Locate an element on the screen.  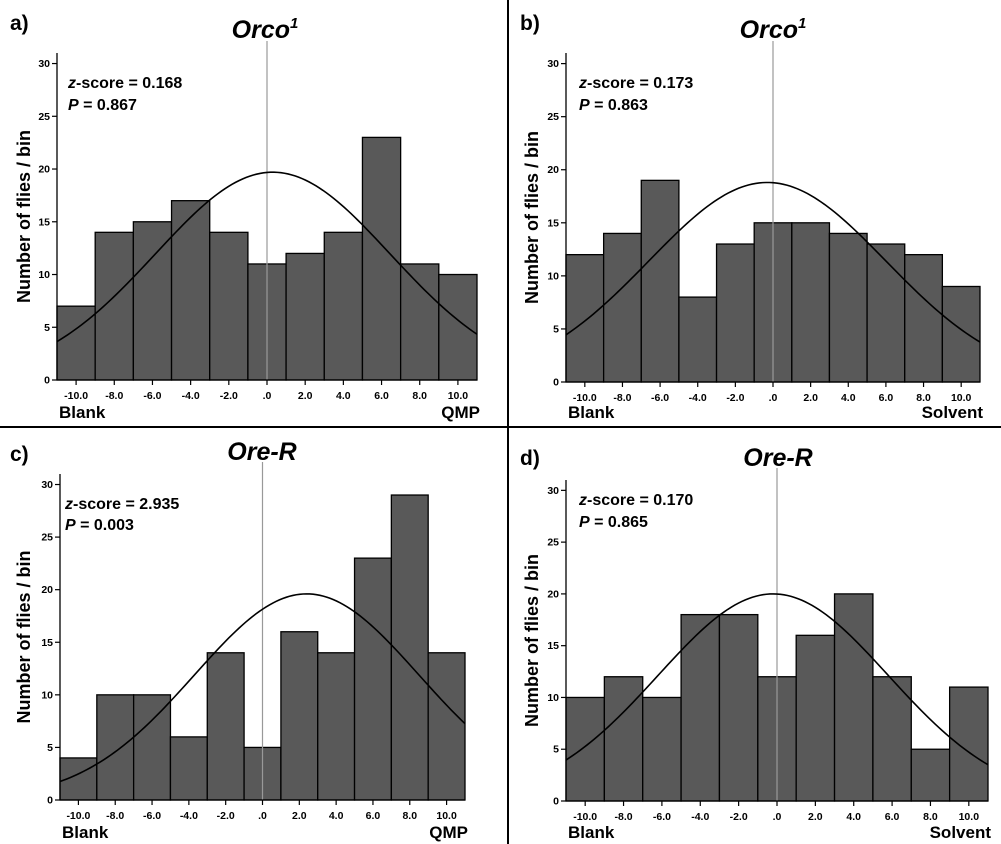
chart-title: Orco1 is located at coordinates (773, 29).